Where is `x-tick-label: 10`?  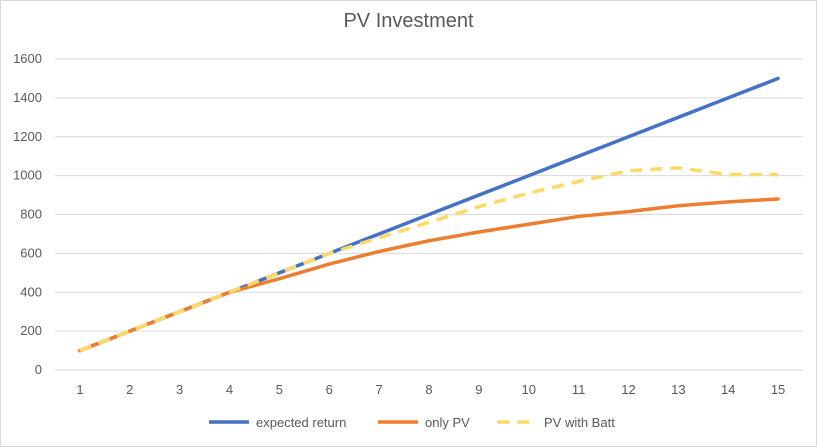 x-tick-label: 10 is located at coordinates (528, 389).